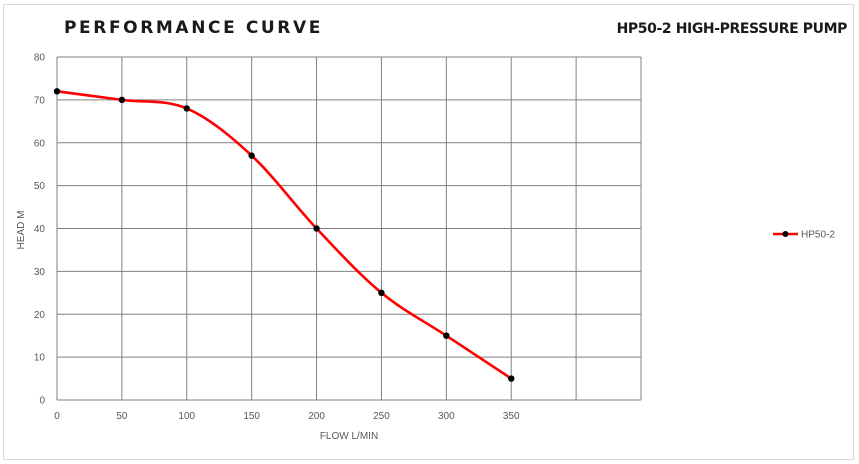  Describe the element at coordinates (57, 416) in the screenshot. I see `x-tick-label: 0` at that location.